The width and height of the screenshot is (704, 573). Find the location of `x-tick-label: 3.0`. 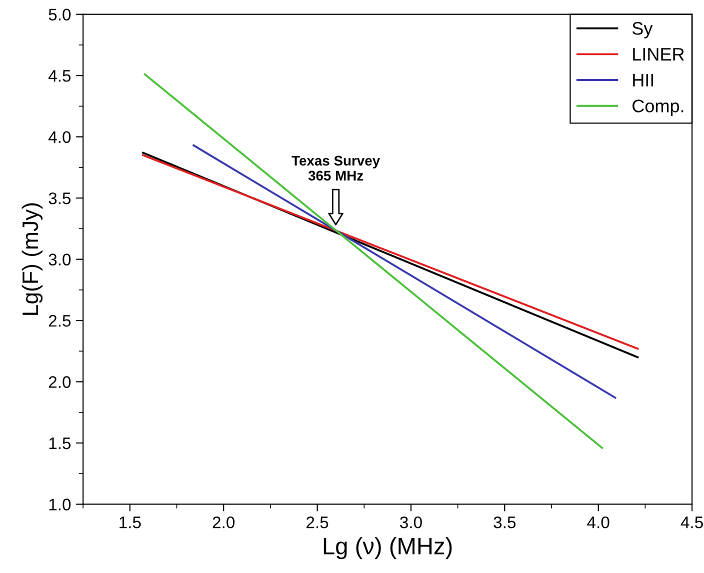

x-tick-label: 3.0 is located at coordinates (411, 522).